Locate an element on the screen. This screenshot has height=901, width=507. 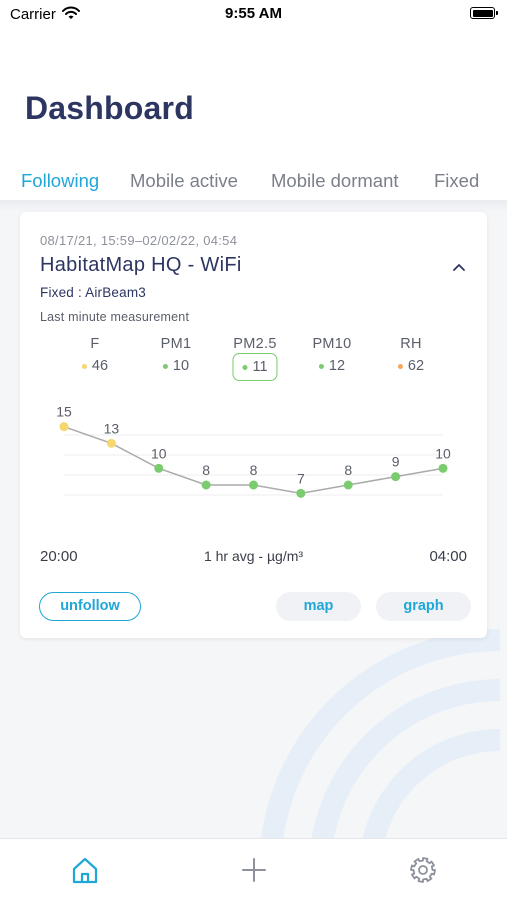
plus-icon is located at coordinates (254, 870).